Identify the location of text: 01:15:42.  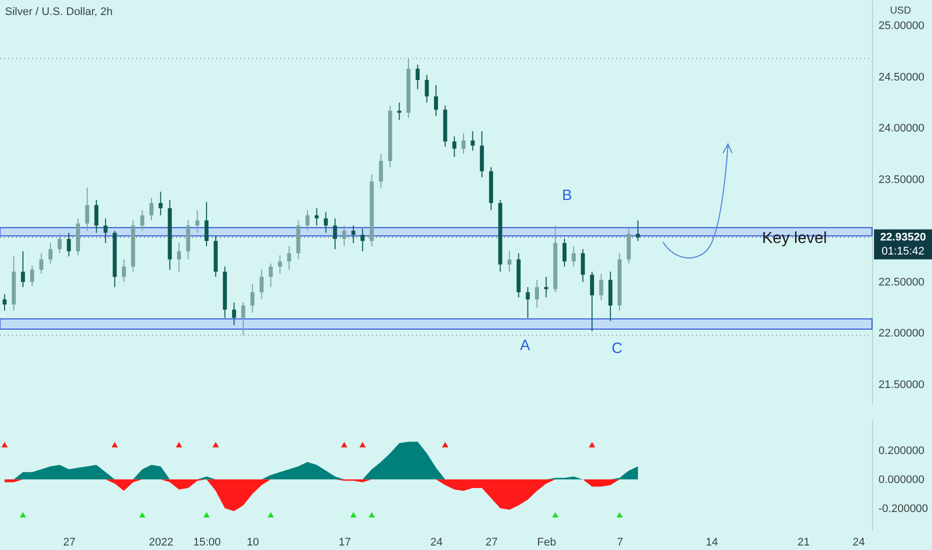
(903, 251).